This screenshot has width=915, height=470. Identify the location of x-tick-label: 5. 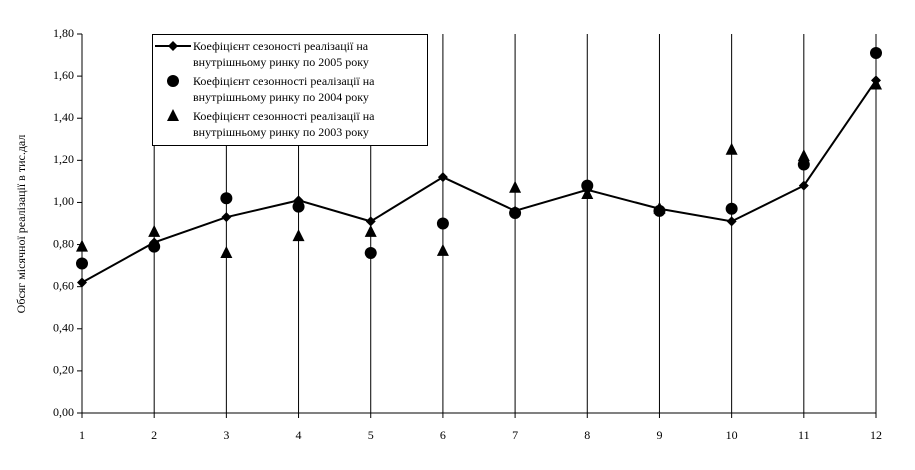
(371, 435).